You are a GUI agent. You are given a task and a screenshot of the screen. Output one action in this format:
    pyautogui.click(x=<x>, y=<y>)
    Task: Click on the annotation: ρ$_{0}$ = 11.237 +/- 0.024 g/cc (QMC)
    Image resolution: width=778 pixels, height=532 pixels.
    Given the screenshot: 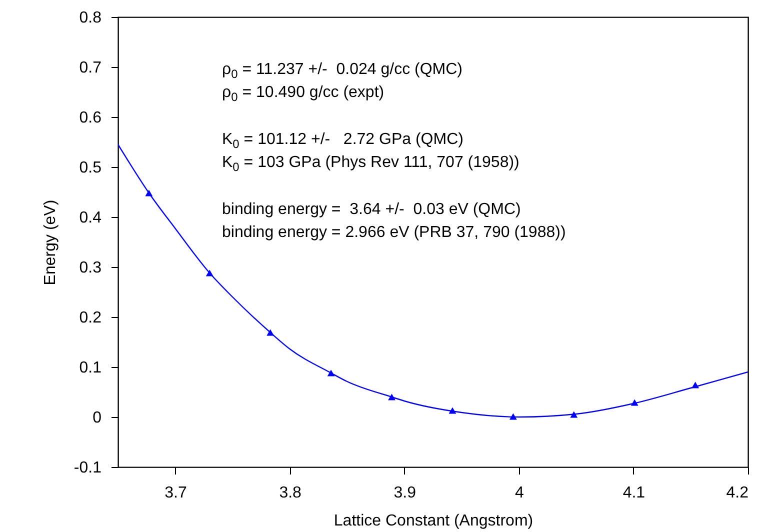 What is the action you would take?
    pyautogui.click(x=343, y=70)
    